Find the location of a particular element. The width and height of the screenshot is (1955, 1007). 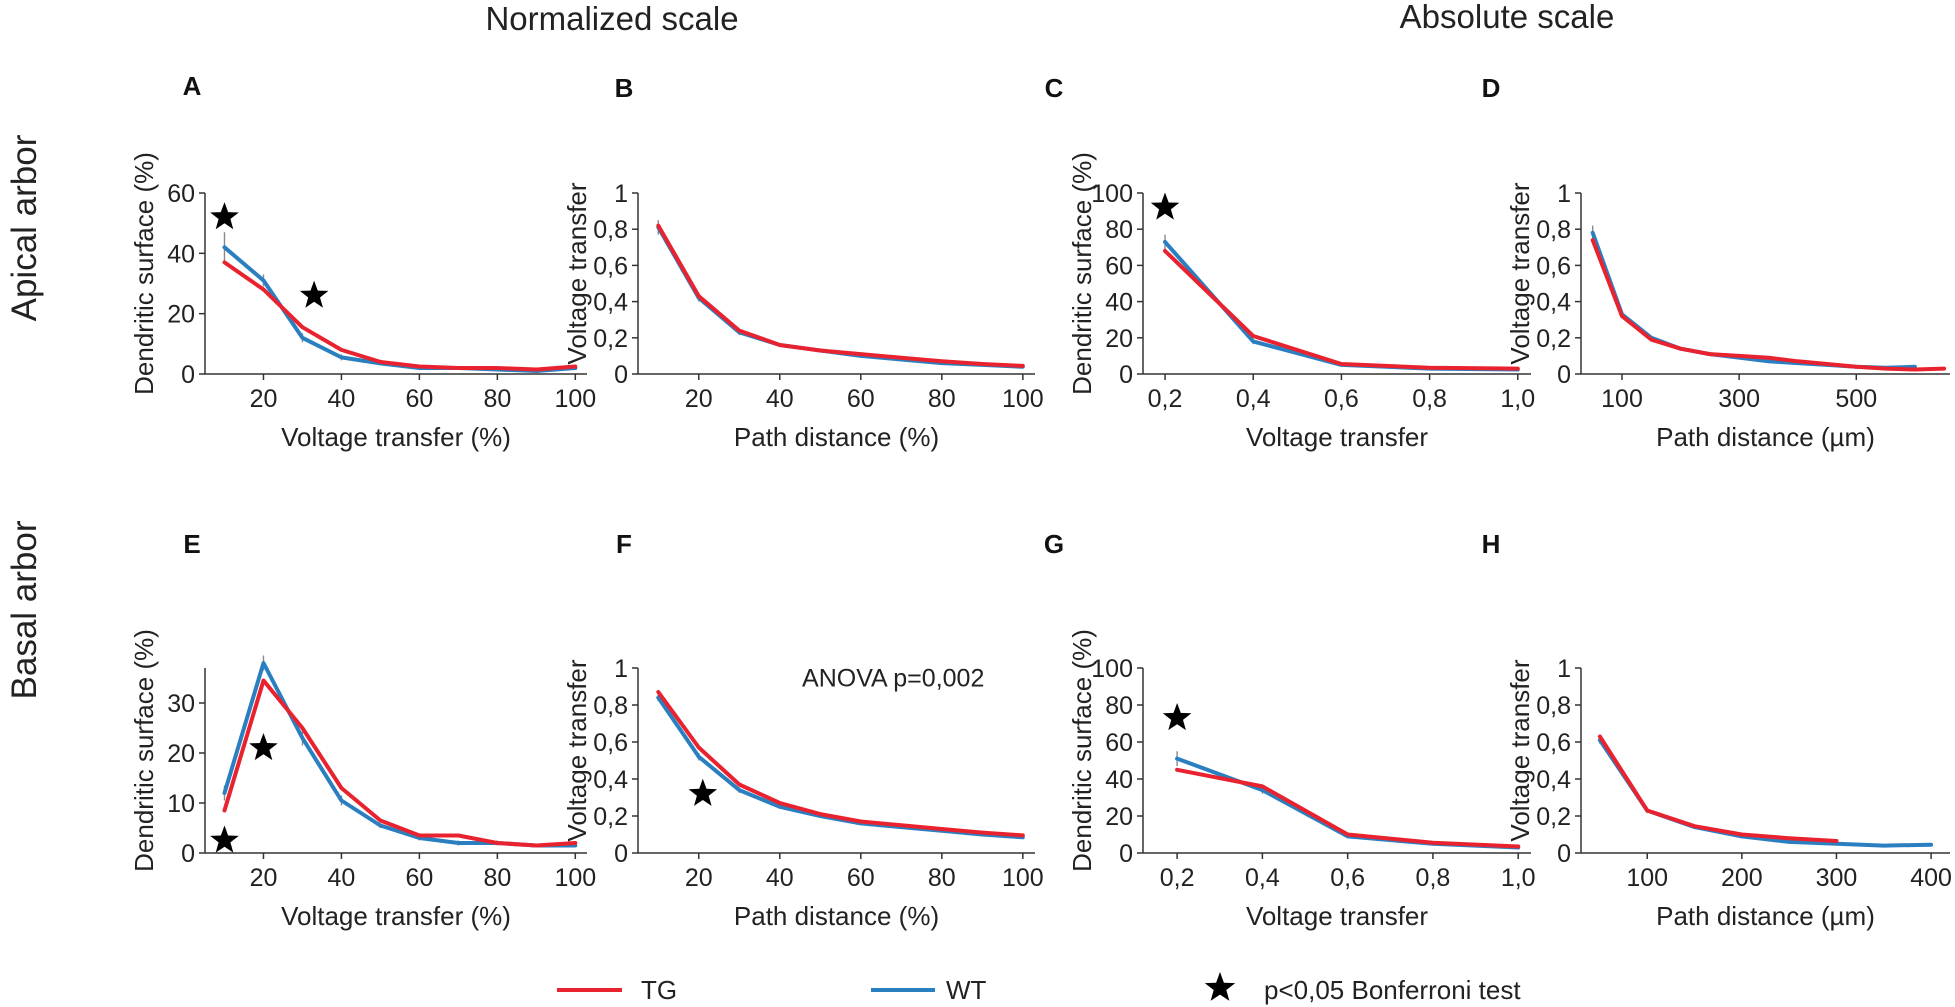

y-tick-label: 40 is located at coordinates (181, 254).